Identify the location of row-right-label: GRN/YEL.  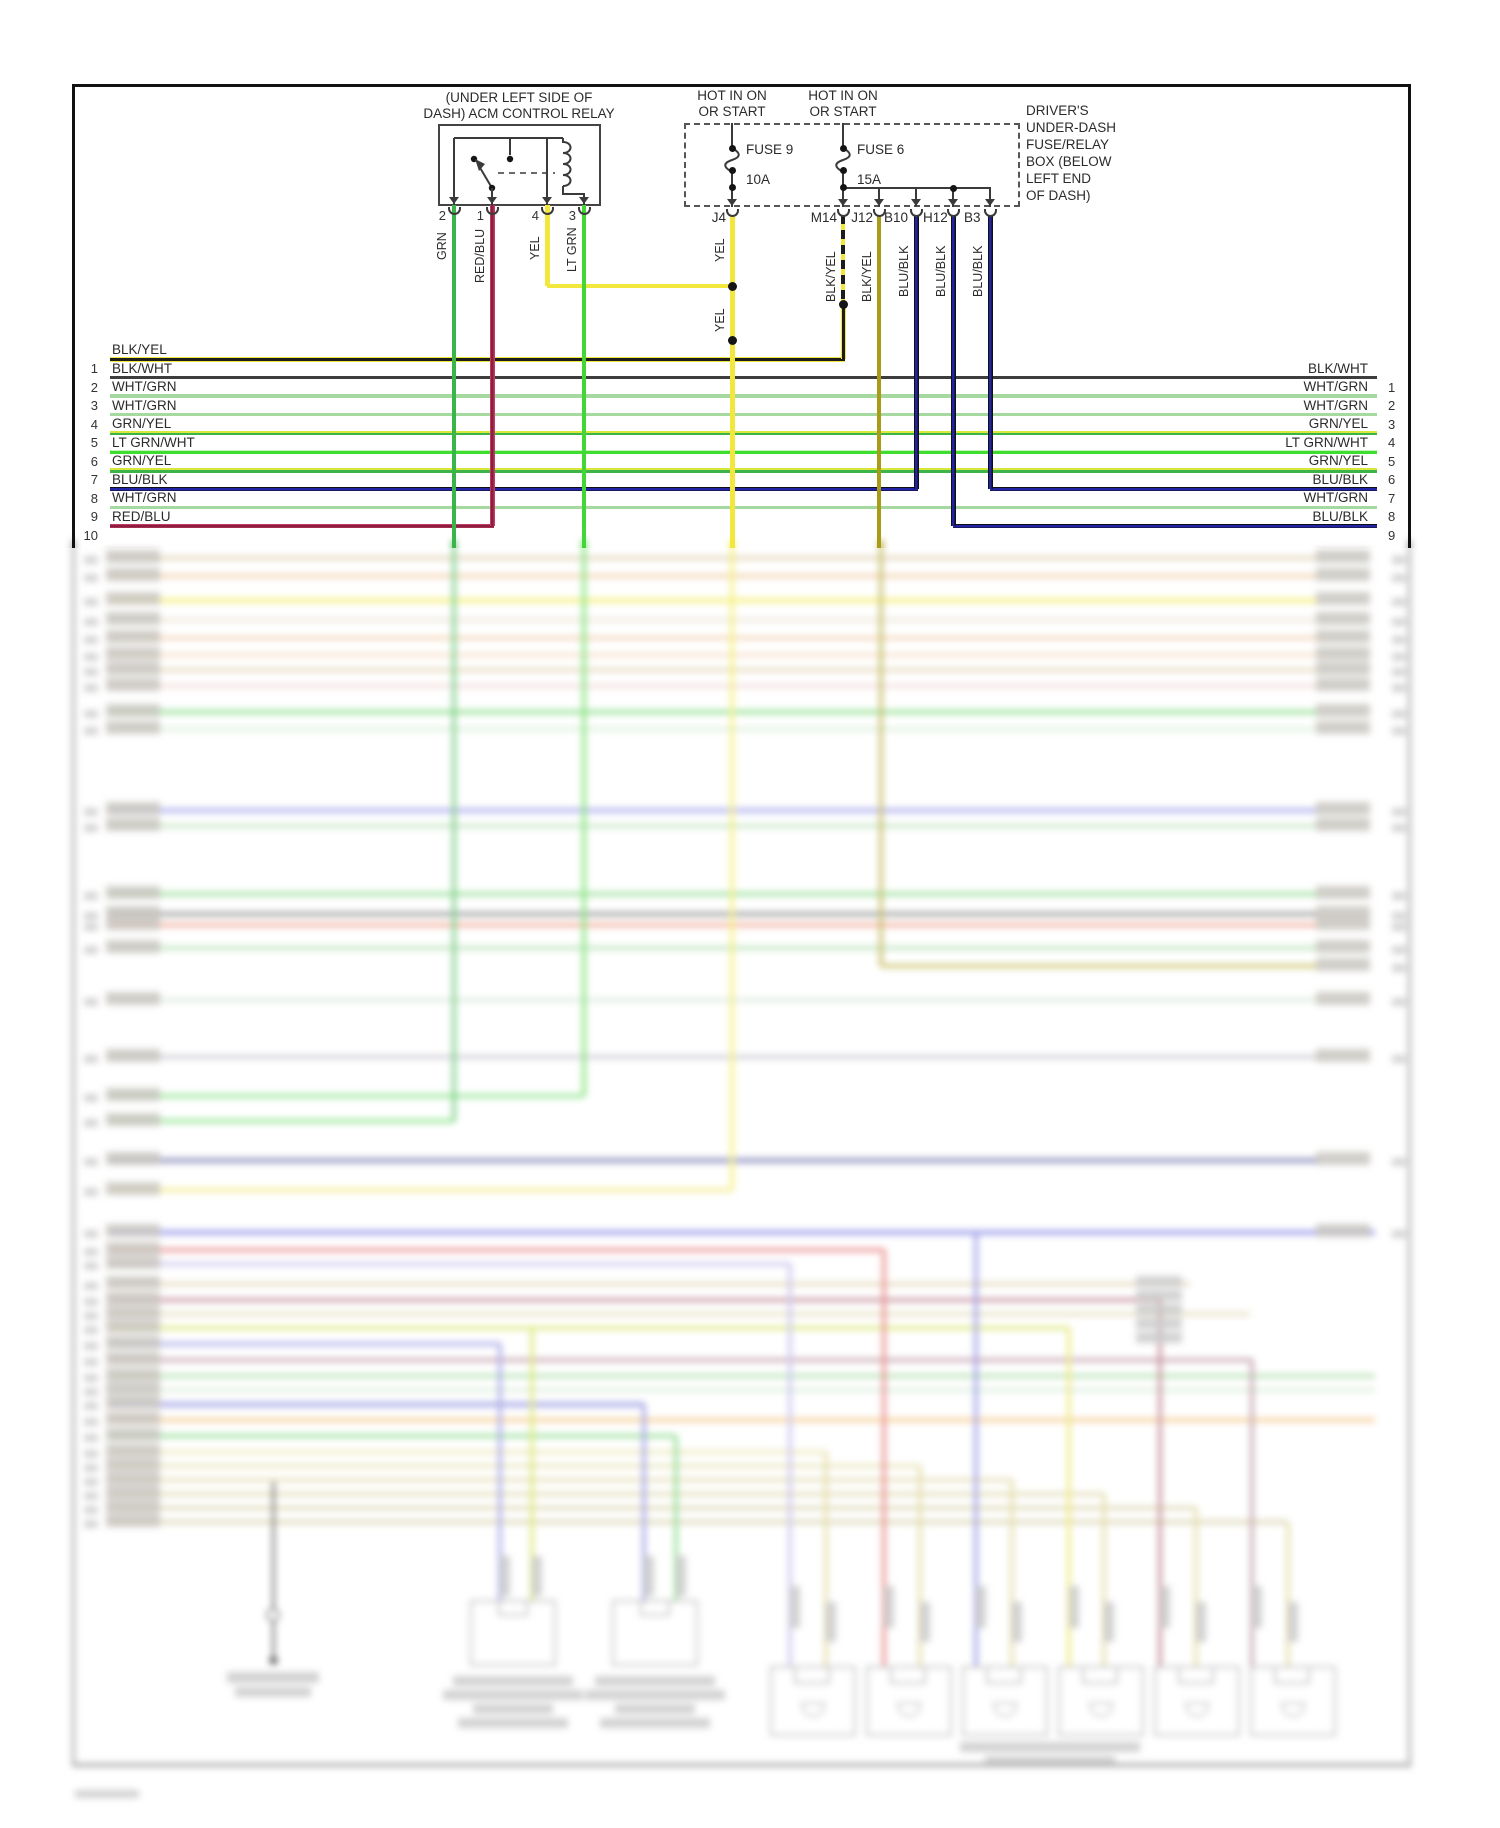
(1338, 461).